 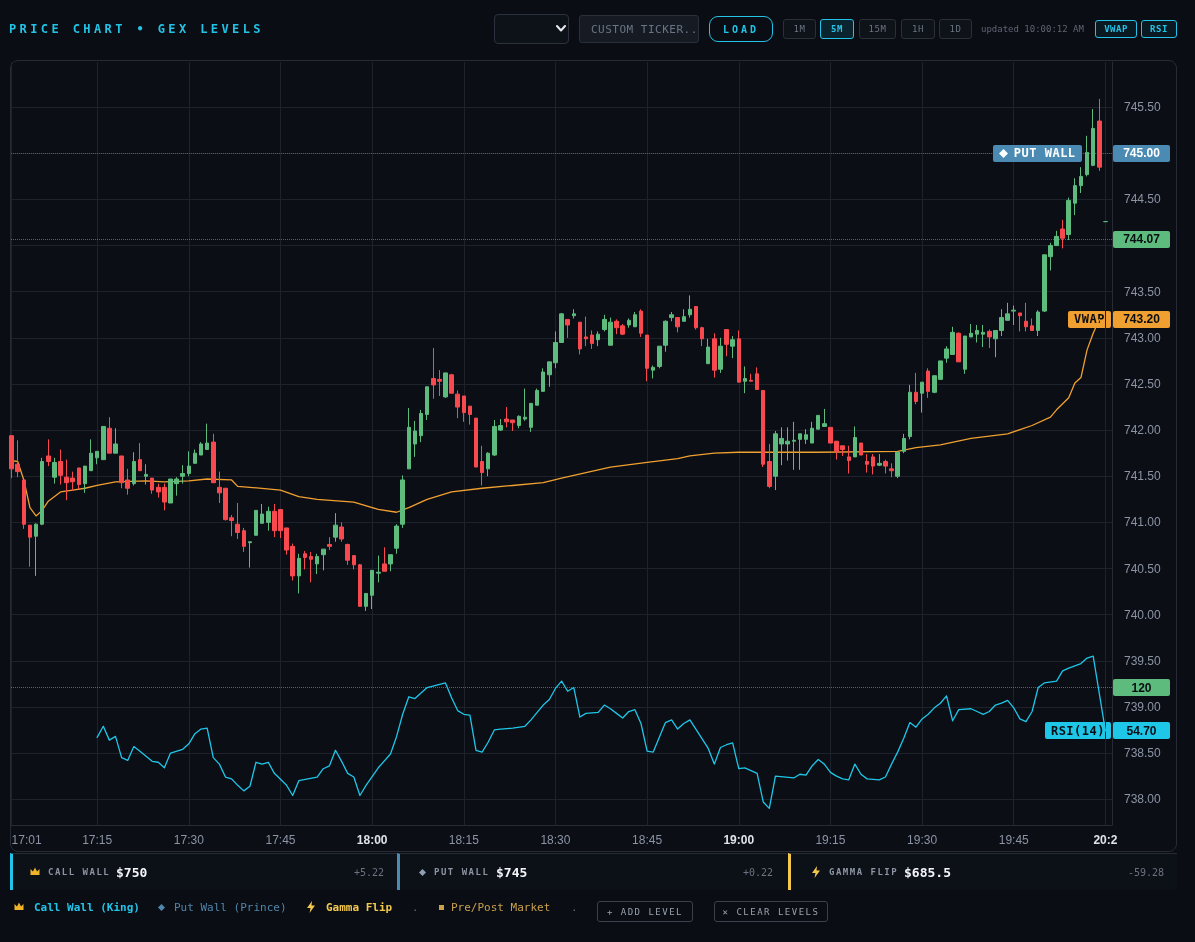 What do you see at coordinates (368, 872) in the screenshot?
I see `text: +5.22` at bounding box center [368, 872].